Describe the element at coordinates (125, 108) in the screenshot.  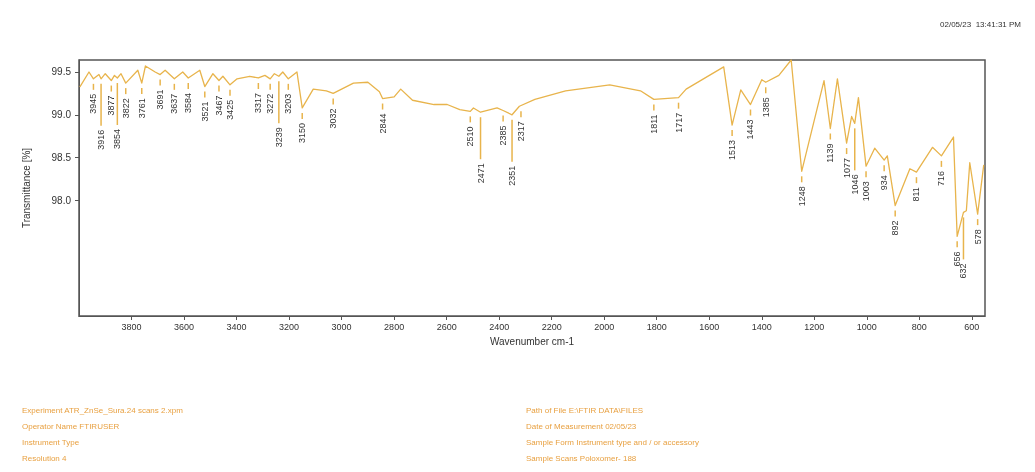
I see `annotation: 3822` at that location.